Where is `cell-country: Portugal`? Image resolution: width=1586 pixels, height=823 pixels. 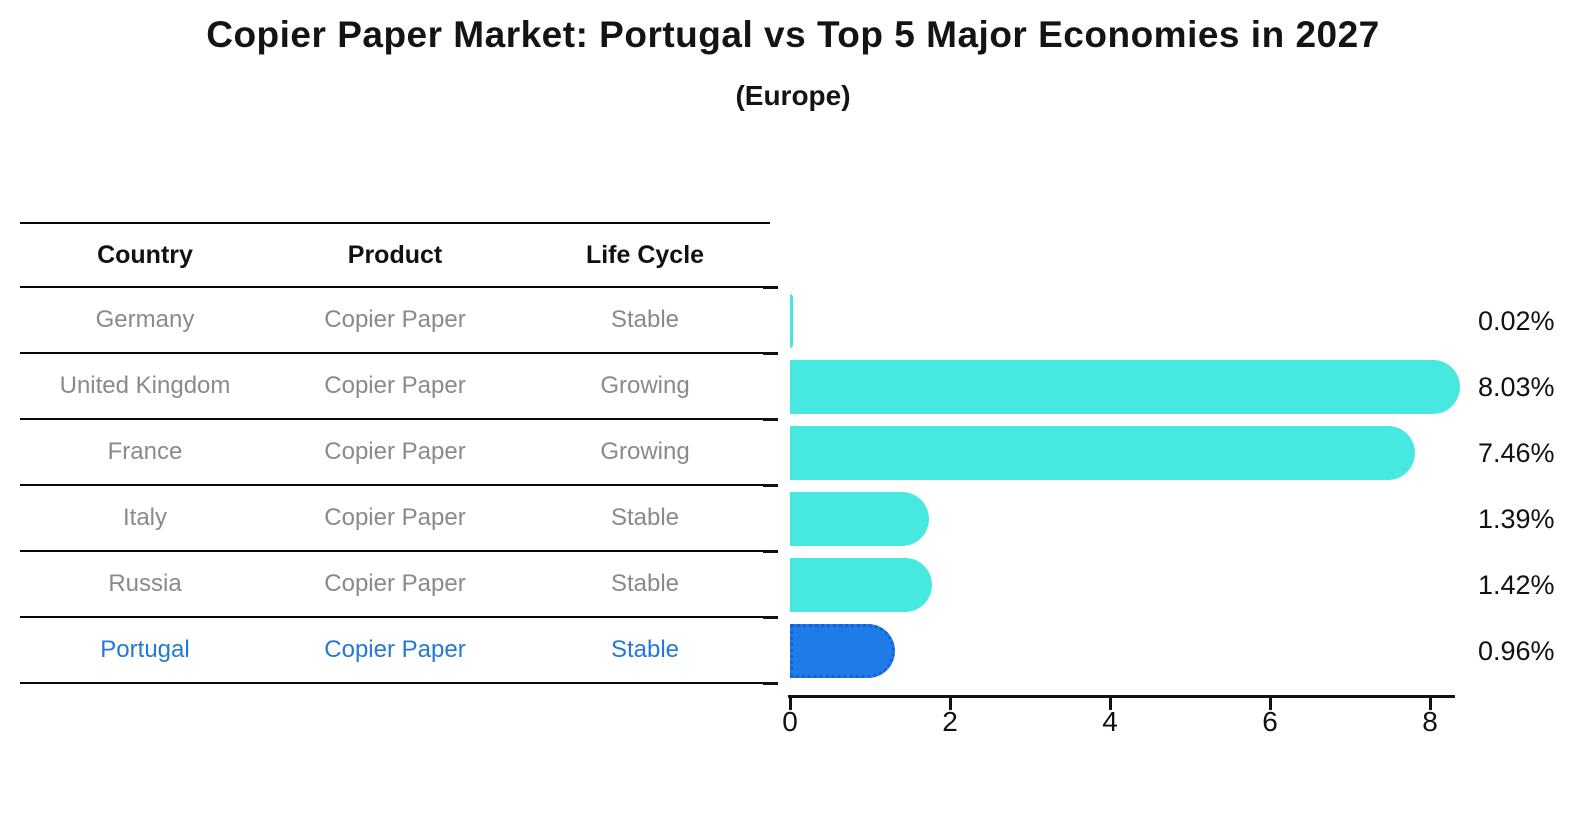
cell-country: Portugal is located at coordinates (145, 649).